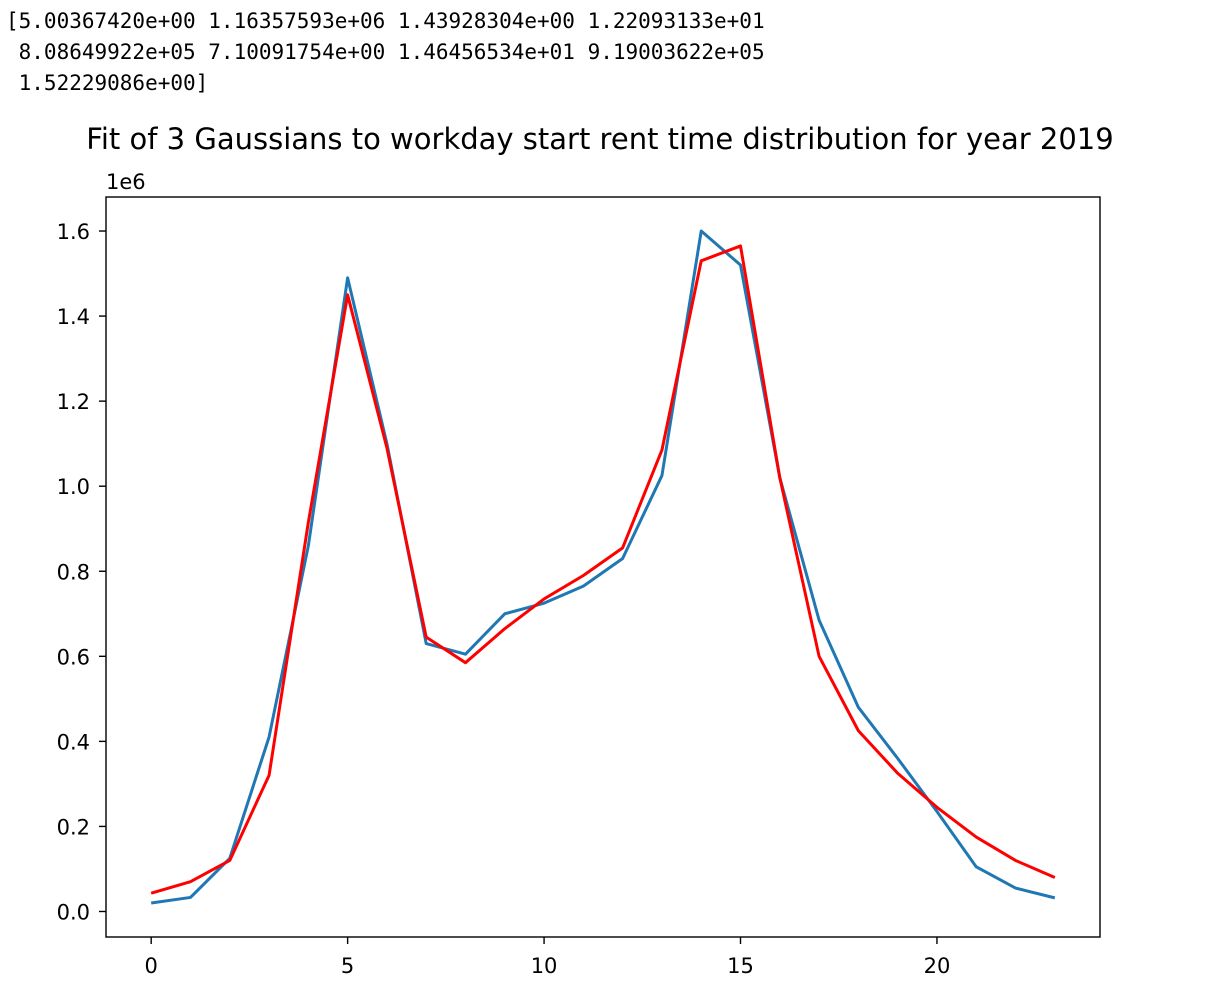 This screenshot has height=1000, width=1210. I want to click on y-tick-label: 1.6, so click(73, 232).